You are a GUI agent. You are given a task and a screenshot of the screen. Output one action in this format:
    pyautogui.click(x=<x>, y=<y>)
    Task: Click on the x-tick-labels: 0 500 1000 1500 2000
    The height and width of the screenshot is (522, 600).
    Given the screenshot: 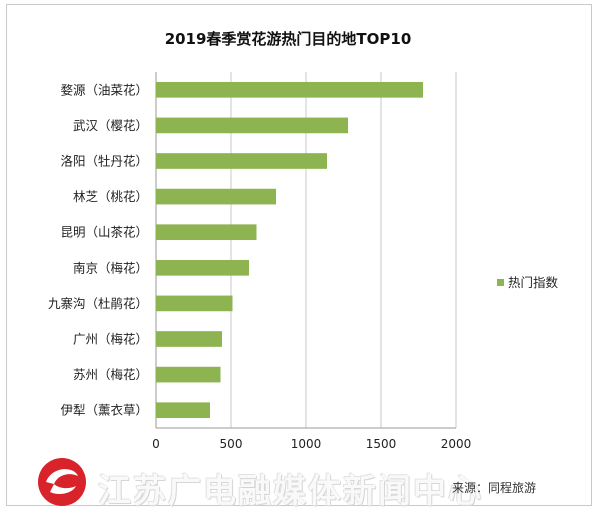 What is the action you would take?
    pyautogui.click(x=311, y=444)
    